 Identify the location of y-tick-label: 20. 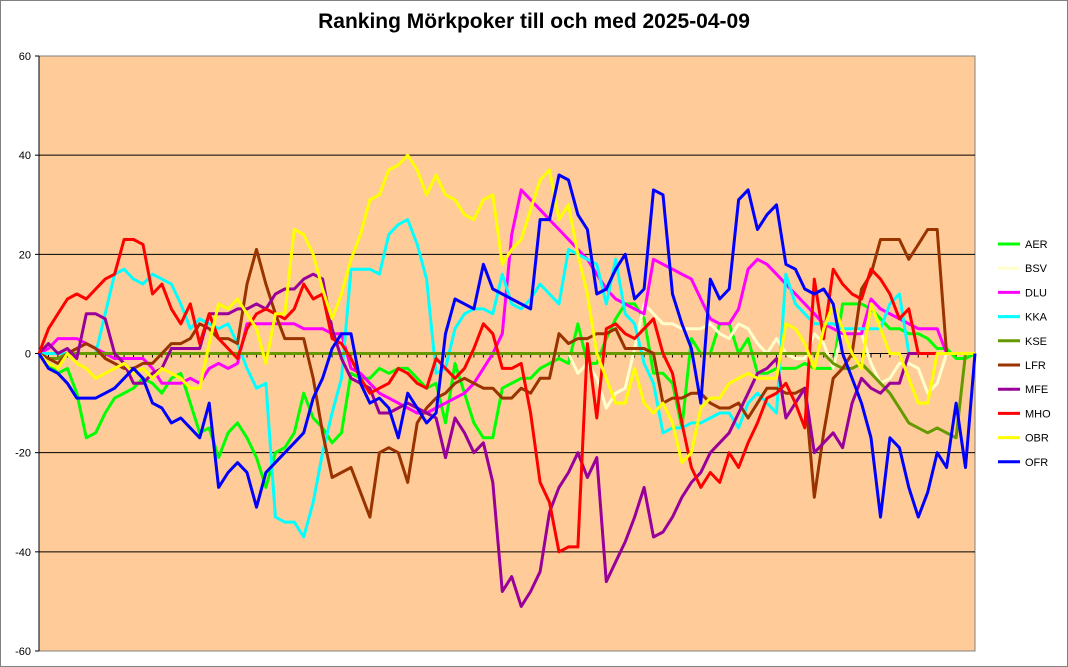
(25, 255).